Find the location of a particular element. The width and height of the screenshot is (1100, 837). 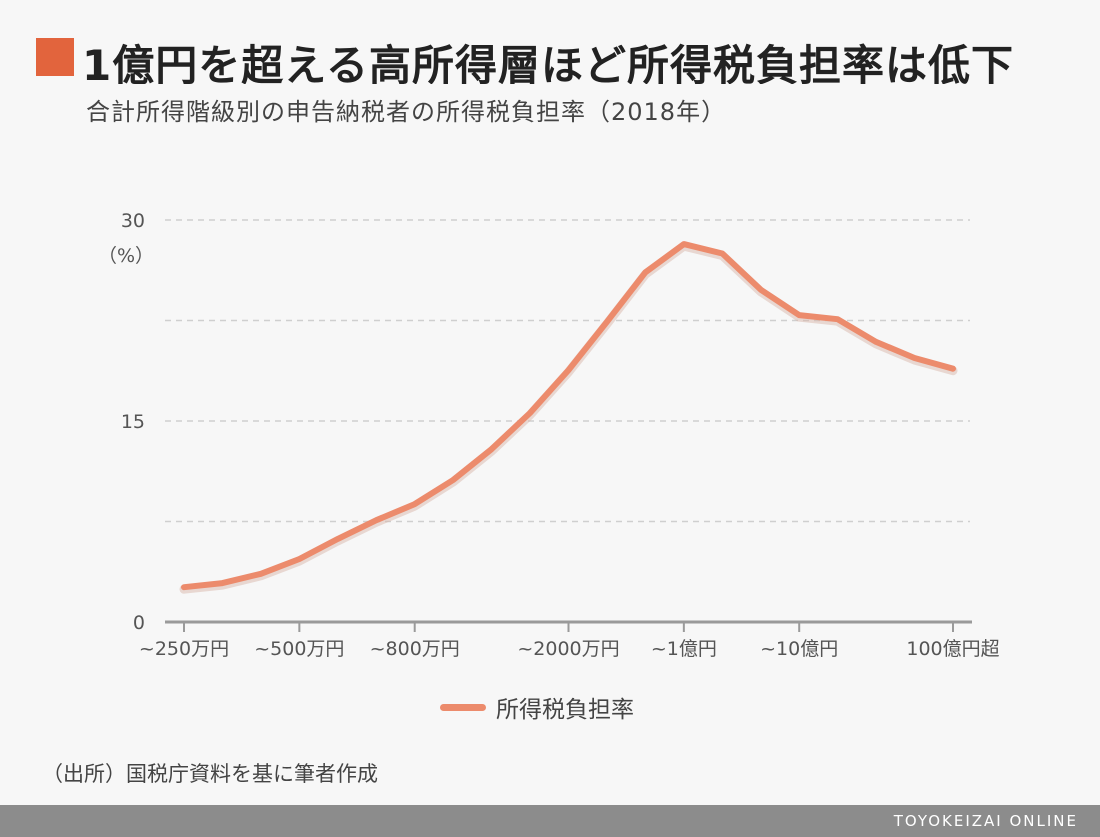

legend-label: 所得税負担率 is located at coordinates (565, 710).